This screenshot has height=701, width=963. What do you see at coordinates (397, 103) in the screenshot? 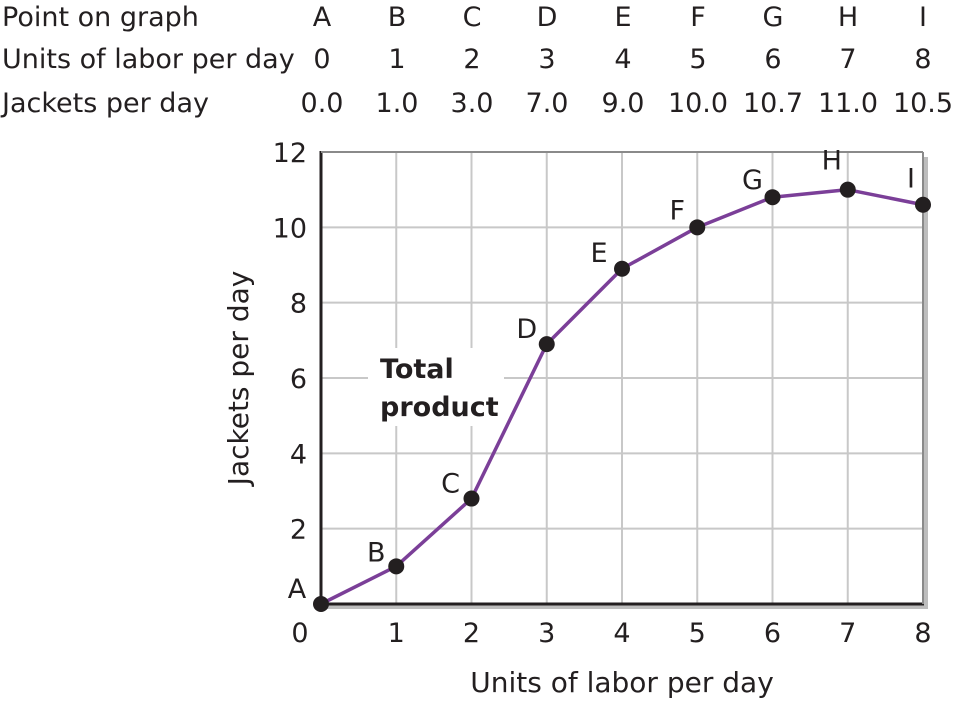
I see `table-cell: 1.0` at bounding box center [397, 103].